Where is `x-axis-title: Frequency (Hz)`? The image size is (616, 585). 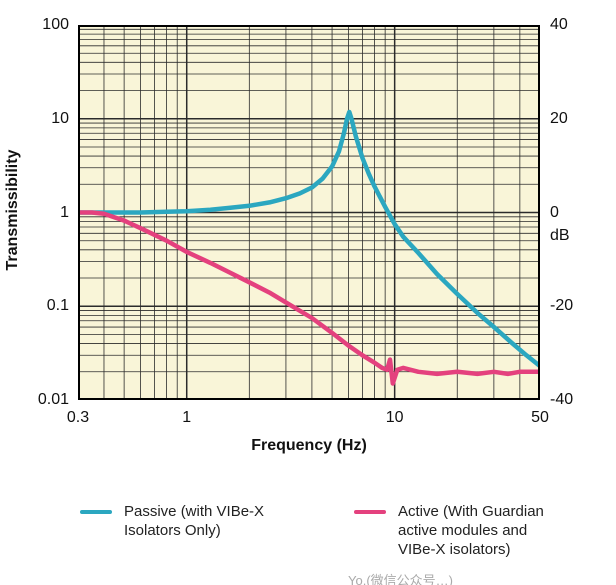
x-axis-title: Frequency (Hz) is located at coordinates (309, 445).